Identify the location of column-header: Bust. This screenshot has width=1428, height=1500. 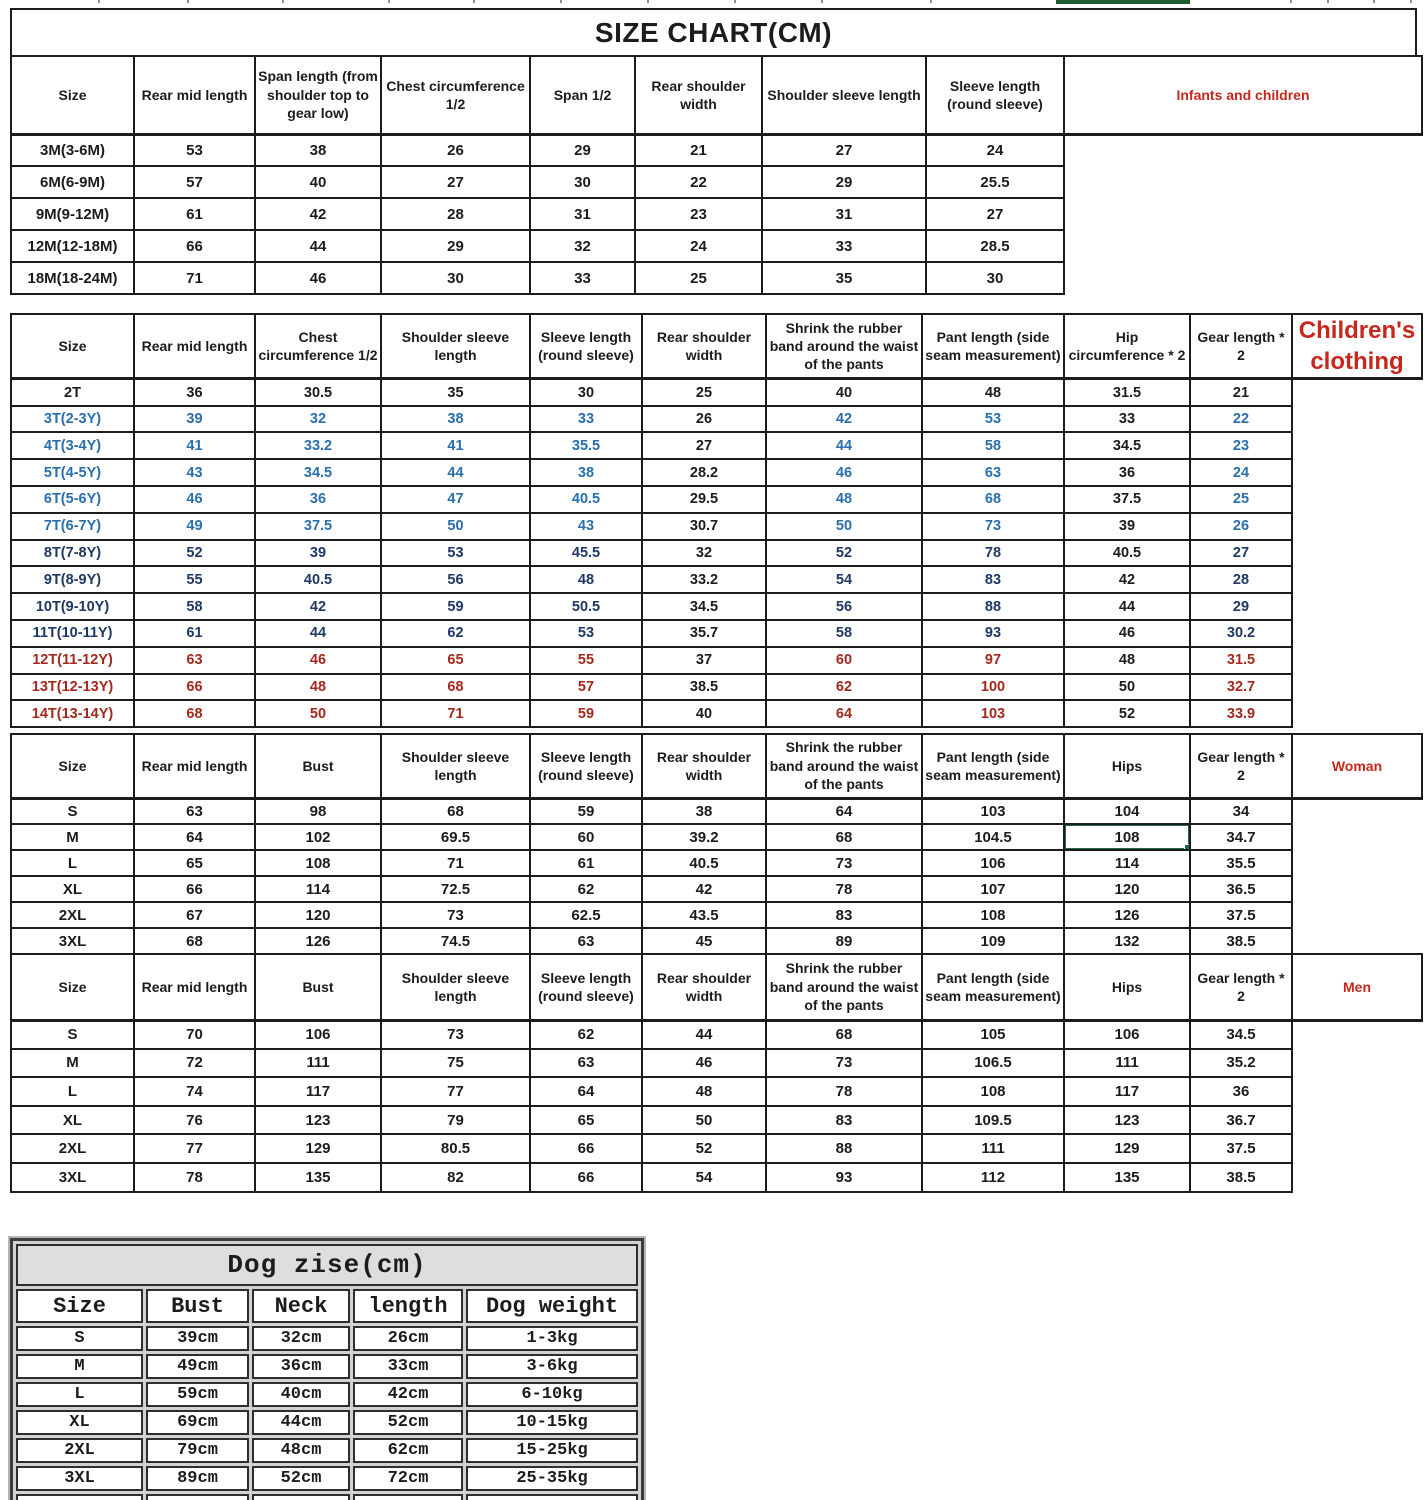
(197, 1306).